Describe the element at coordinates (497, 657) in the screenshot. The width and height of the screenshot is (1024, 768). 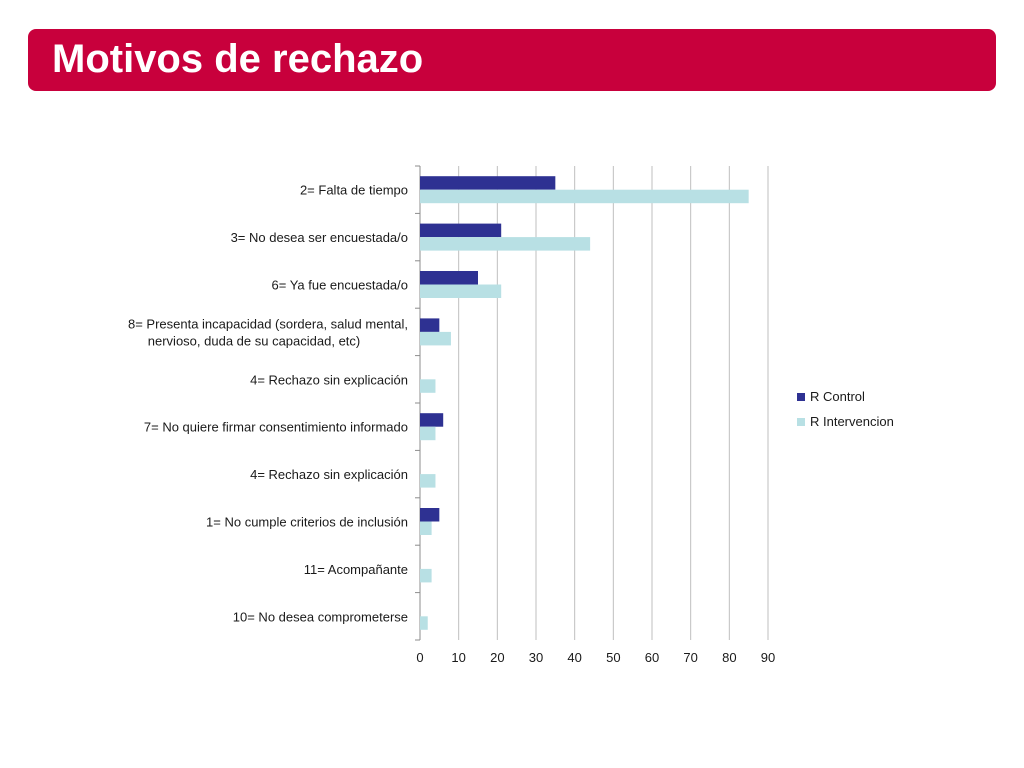
I see `x-tick-label-20: 20` at that location.